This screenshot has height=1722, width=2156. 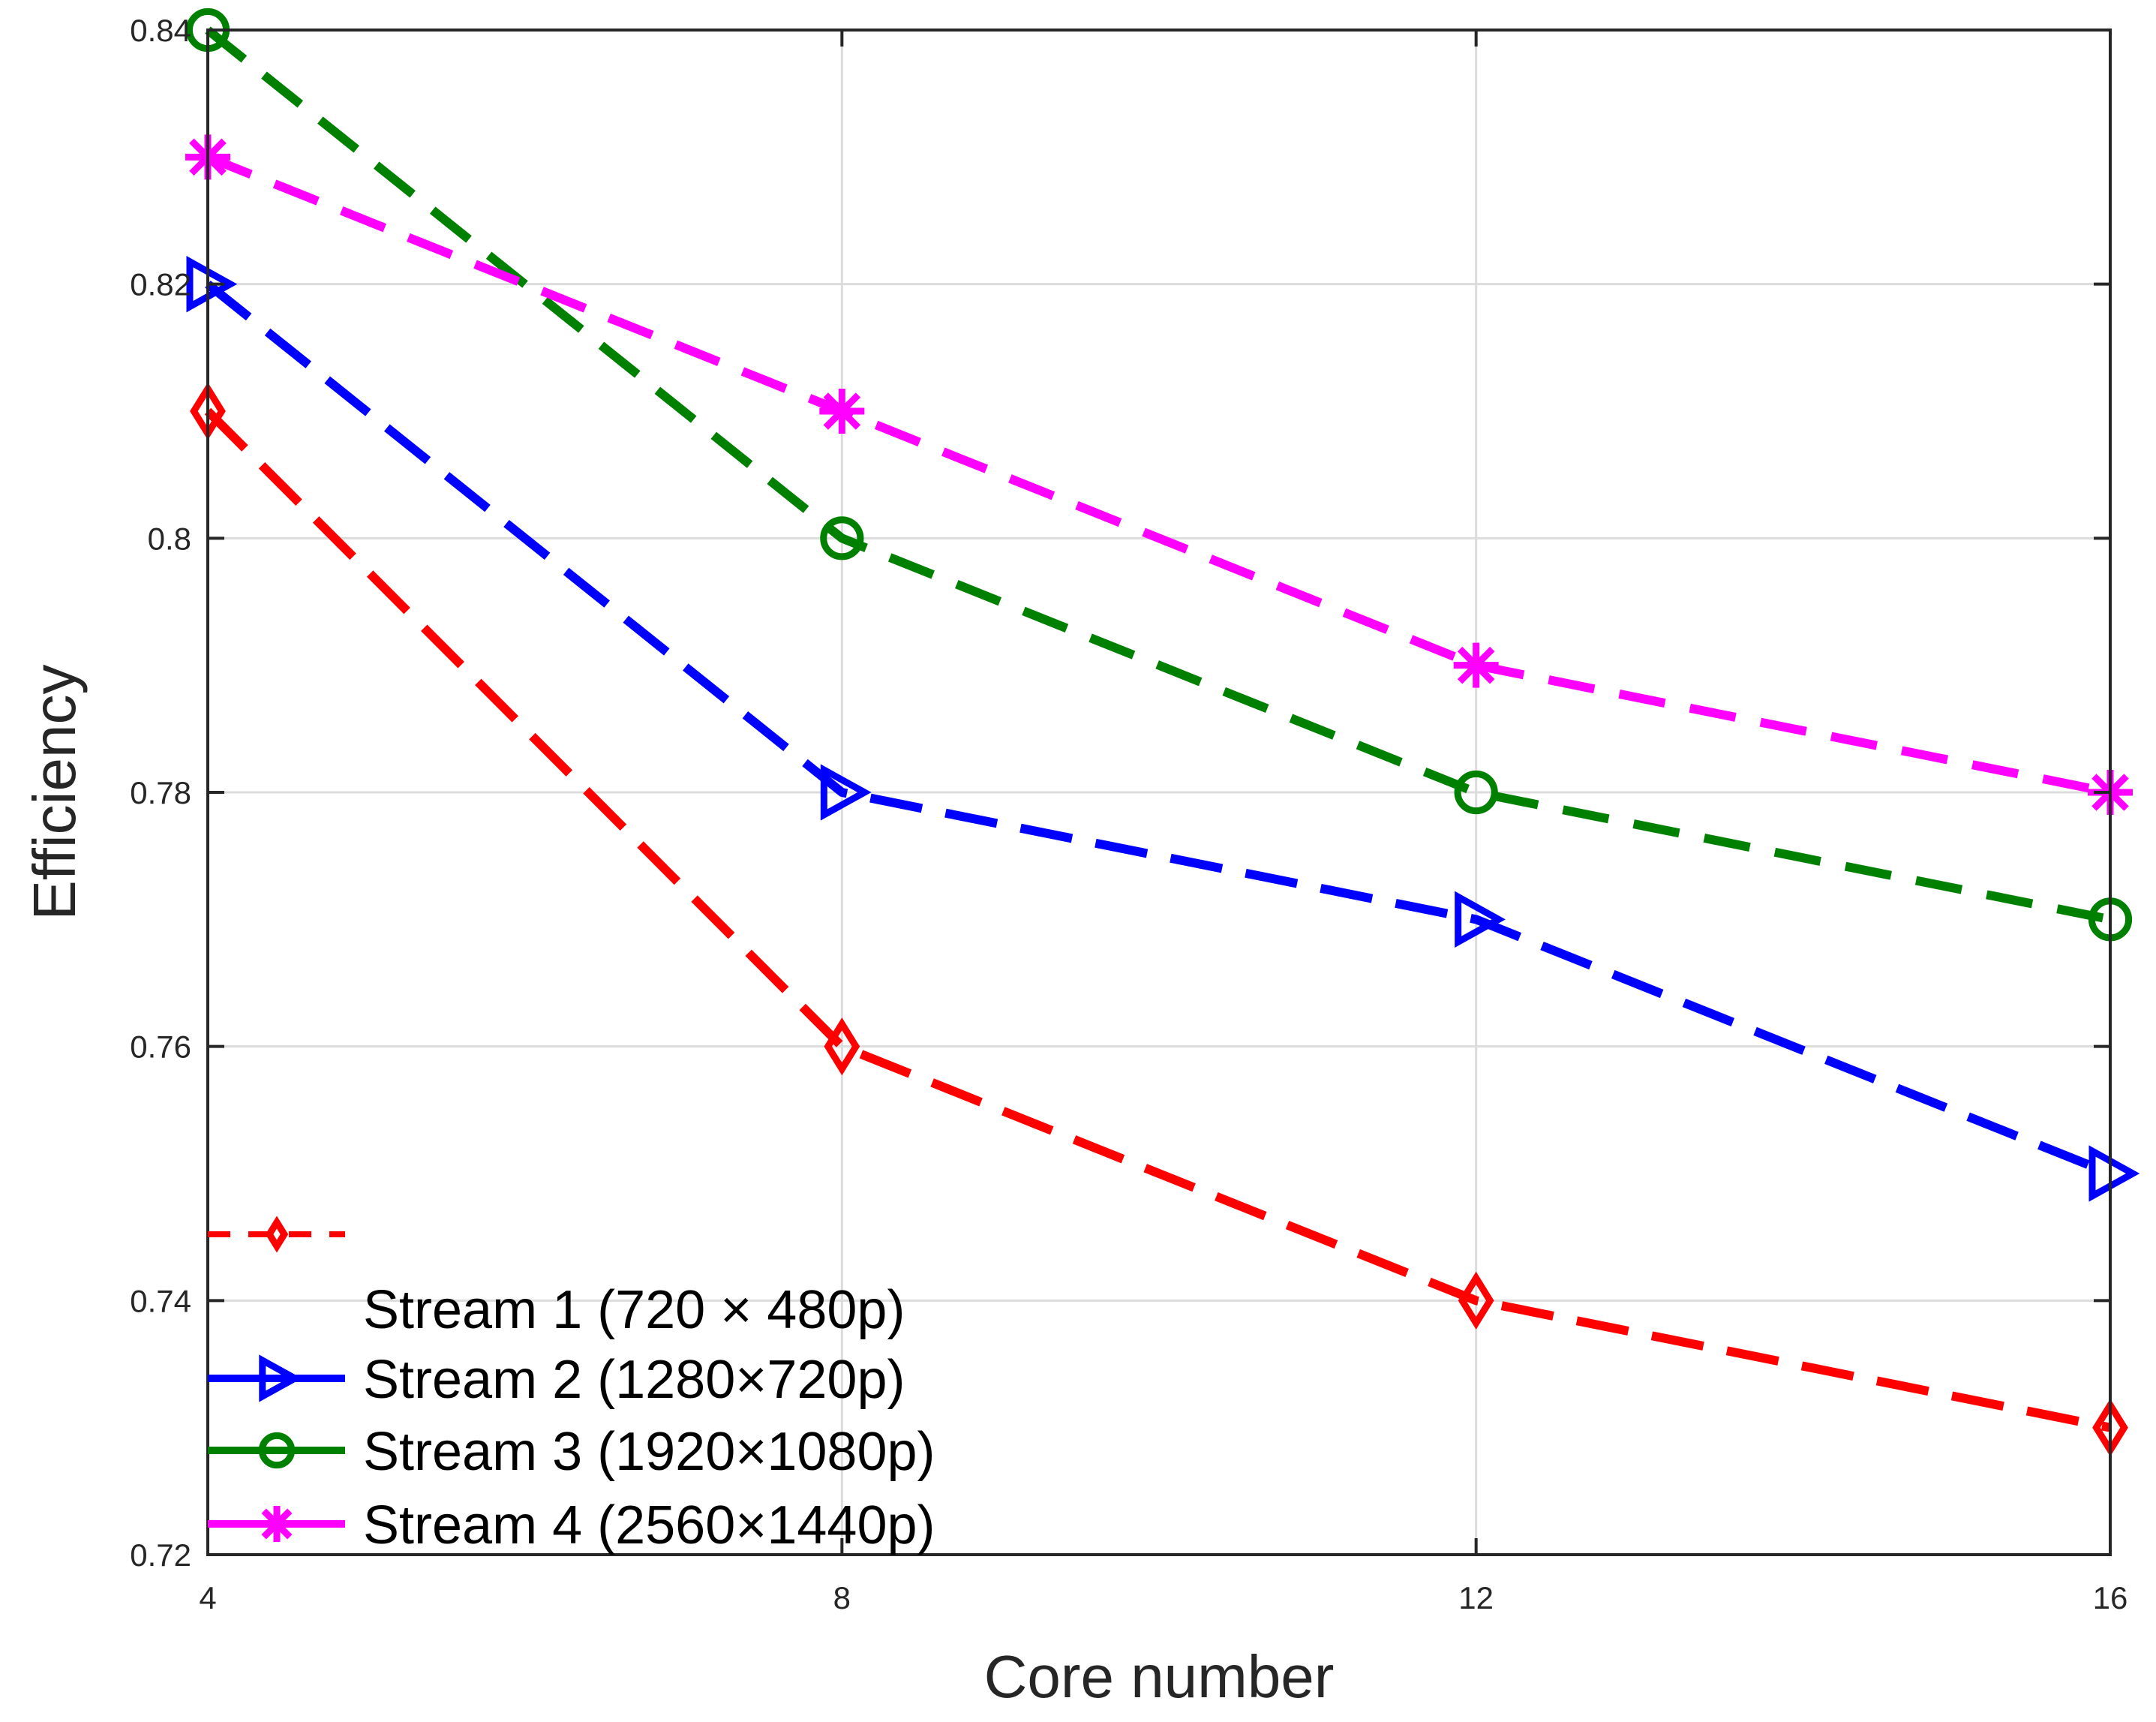 I want to click on legend-label: Stream 1 (720 × 480p), so click(x=634, y=1310).